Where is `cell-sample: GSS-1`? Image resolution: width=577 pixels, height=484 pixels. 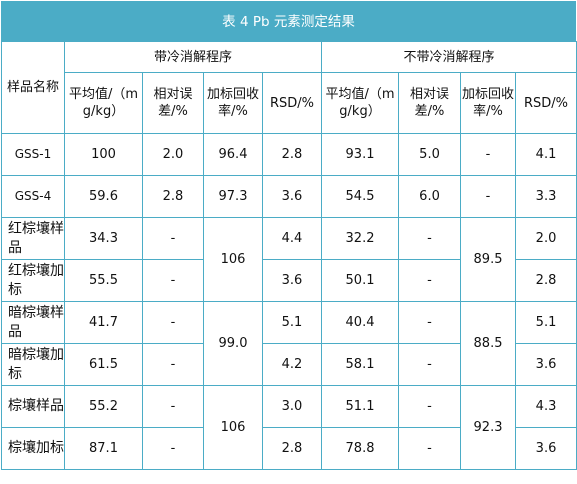 cell-sample: GSS-1 is located at coordinates (33, 154).